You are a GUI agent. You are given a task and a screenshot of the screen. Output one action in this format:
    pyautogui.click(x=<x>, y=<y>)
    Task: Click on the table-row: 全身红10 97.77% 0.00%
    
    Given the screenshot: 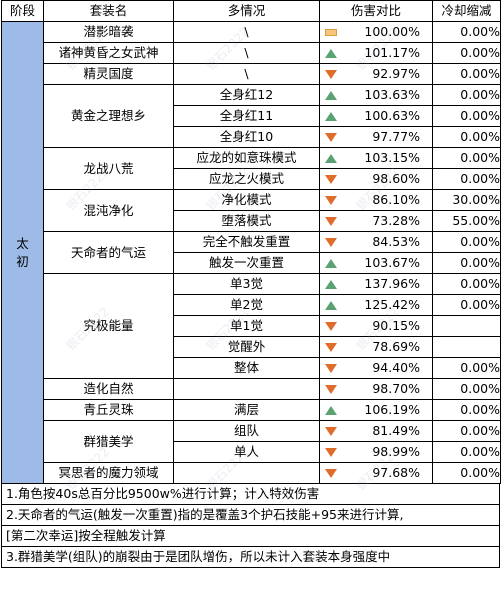 What is the action you would take?
    pyautogui.click(x=251, y=137)
    